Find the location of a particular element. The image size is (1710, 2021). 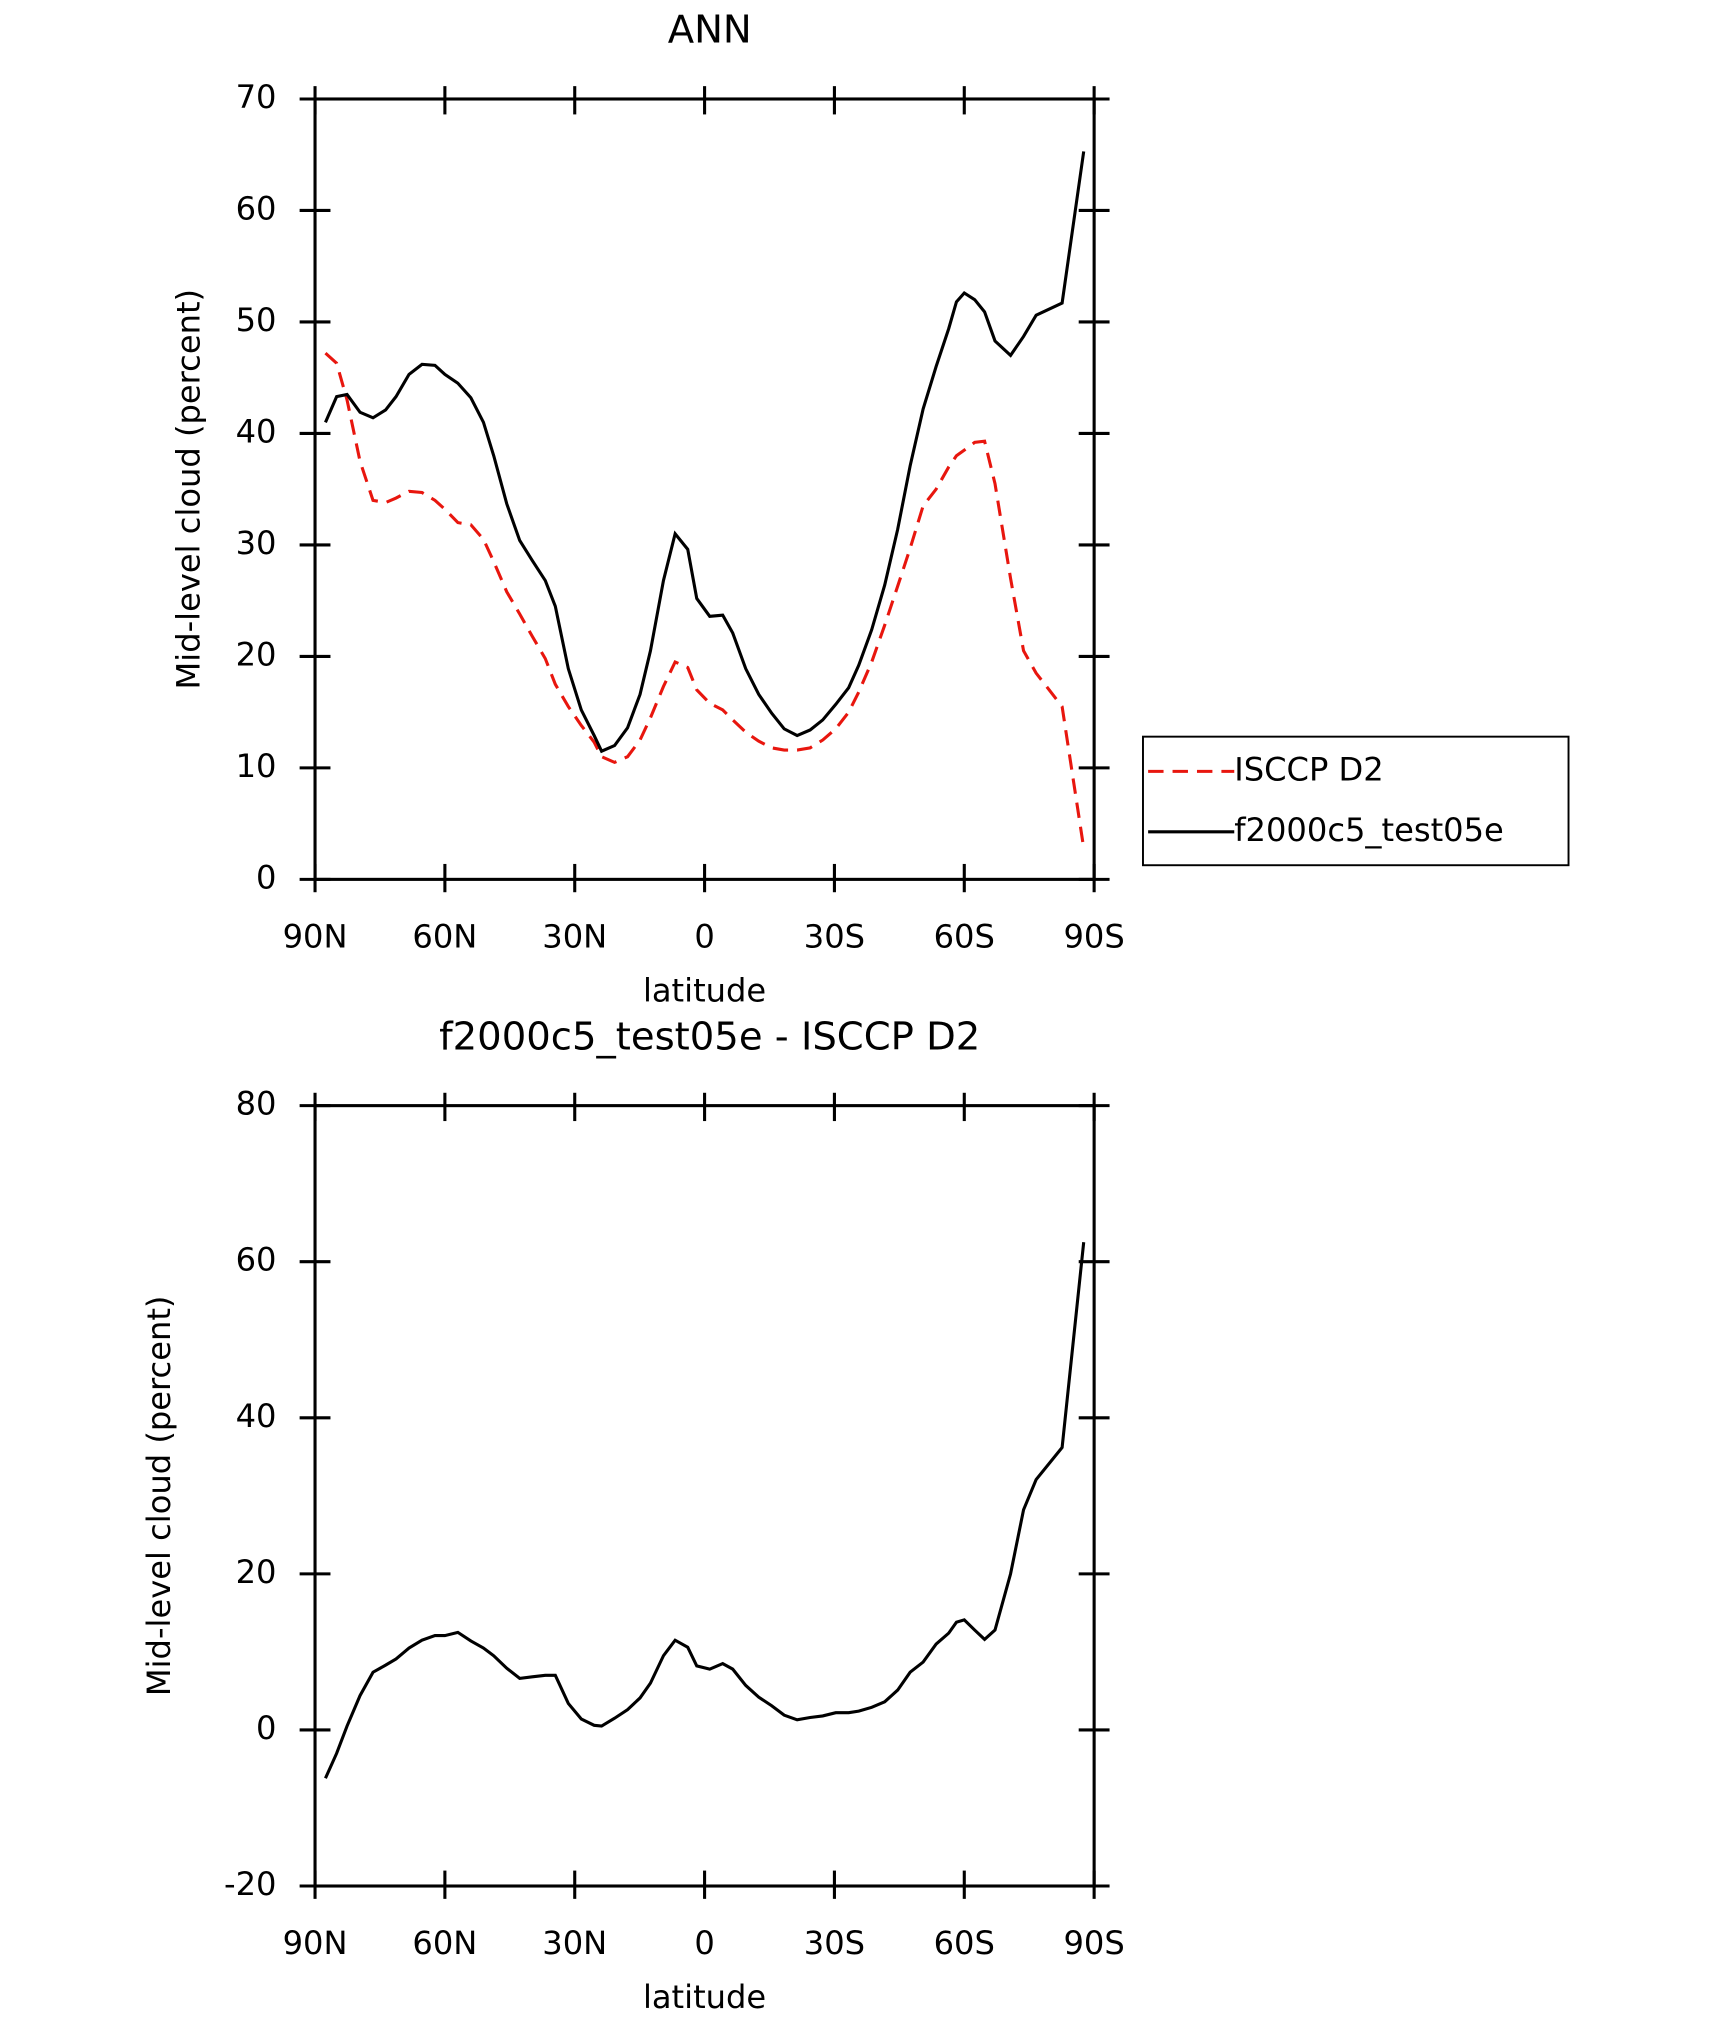

chart-title: f2000c5_test05e - ISCCP D2 is located at coordinates (709, 1036).